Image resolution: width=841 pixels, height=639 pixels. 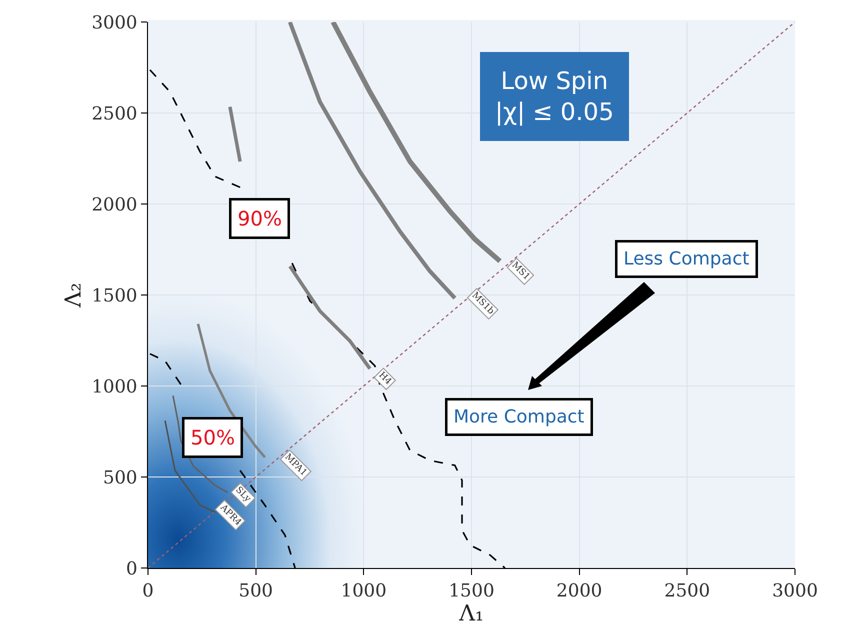 What do you see at coordinates (687, 591) in the screenshot?
I see `x-tick-label: 2500` at bounding box center [687, 591].